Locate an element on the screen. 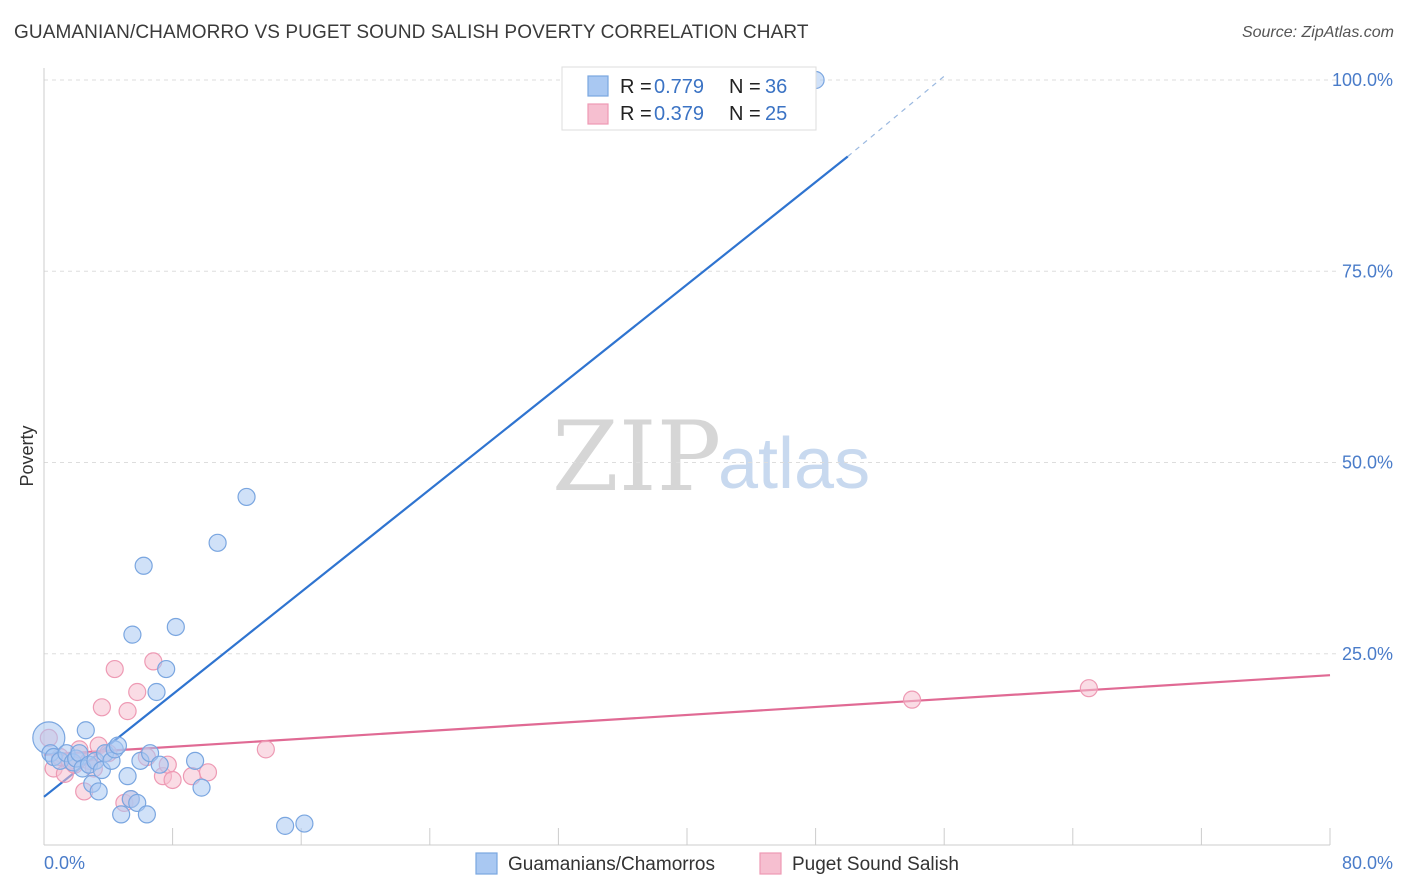  trend-line-guamanians-extension is located at coordinates (896, 116).